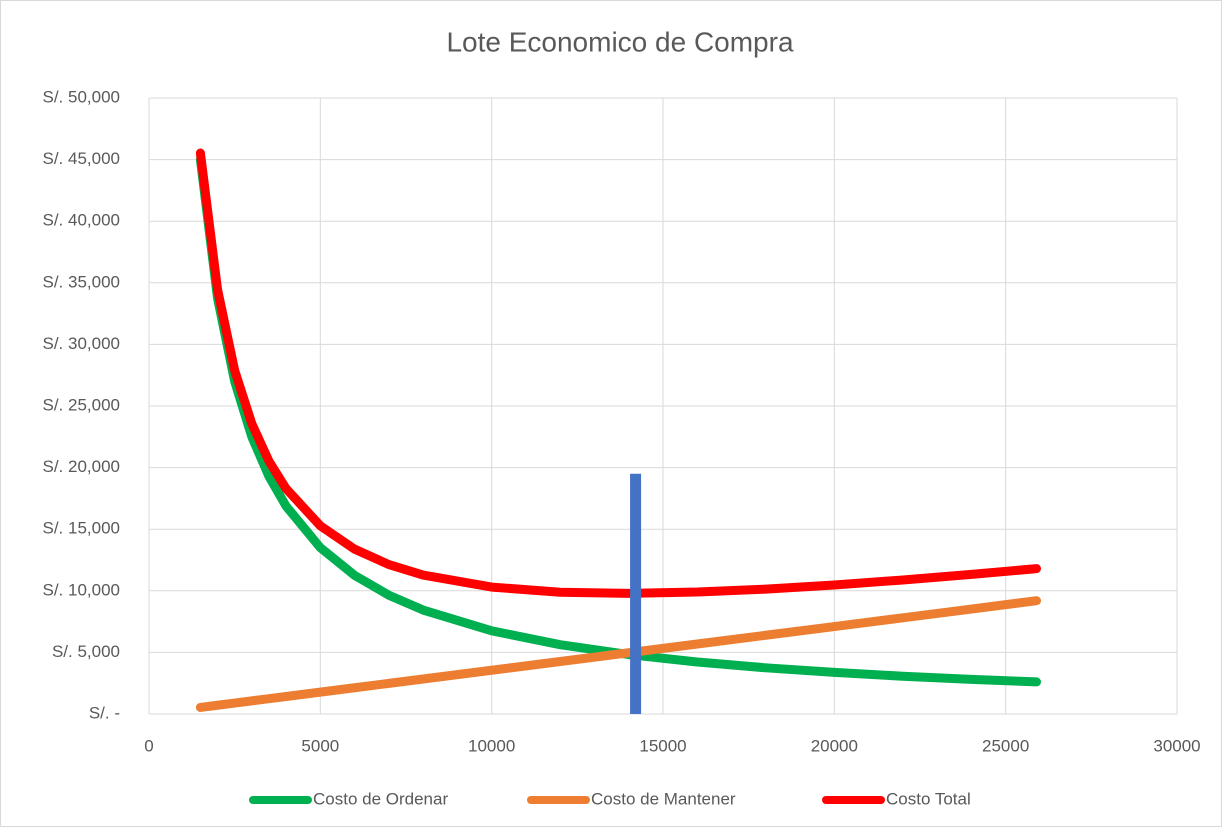  I want to click on y-tick-label: S/. -, so click(104, 712).